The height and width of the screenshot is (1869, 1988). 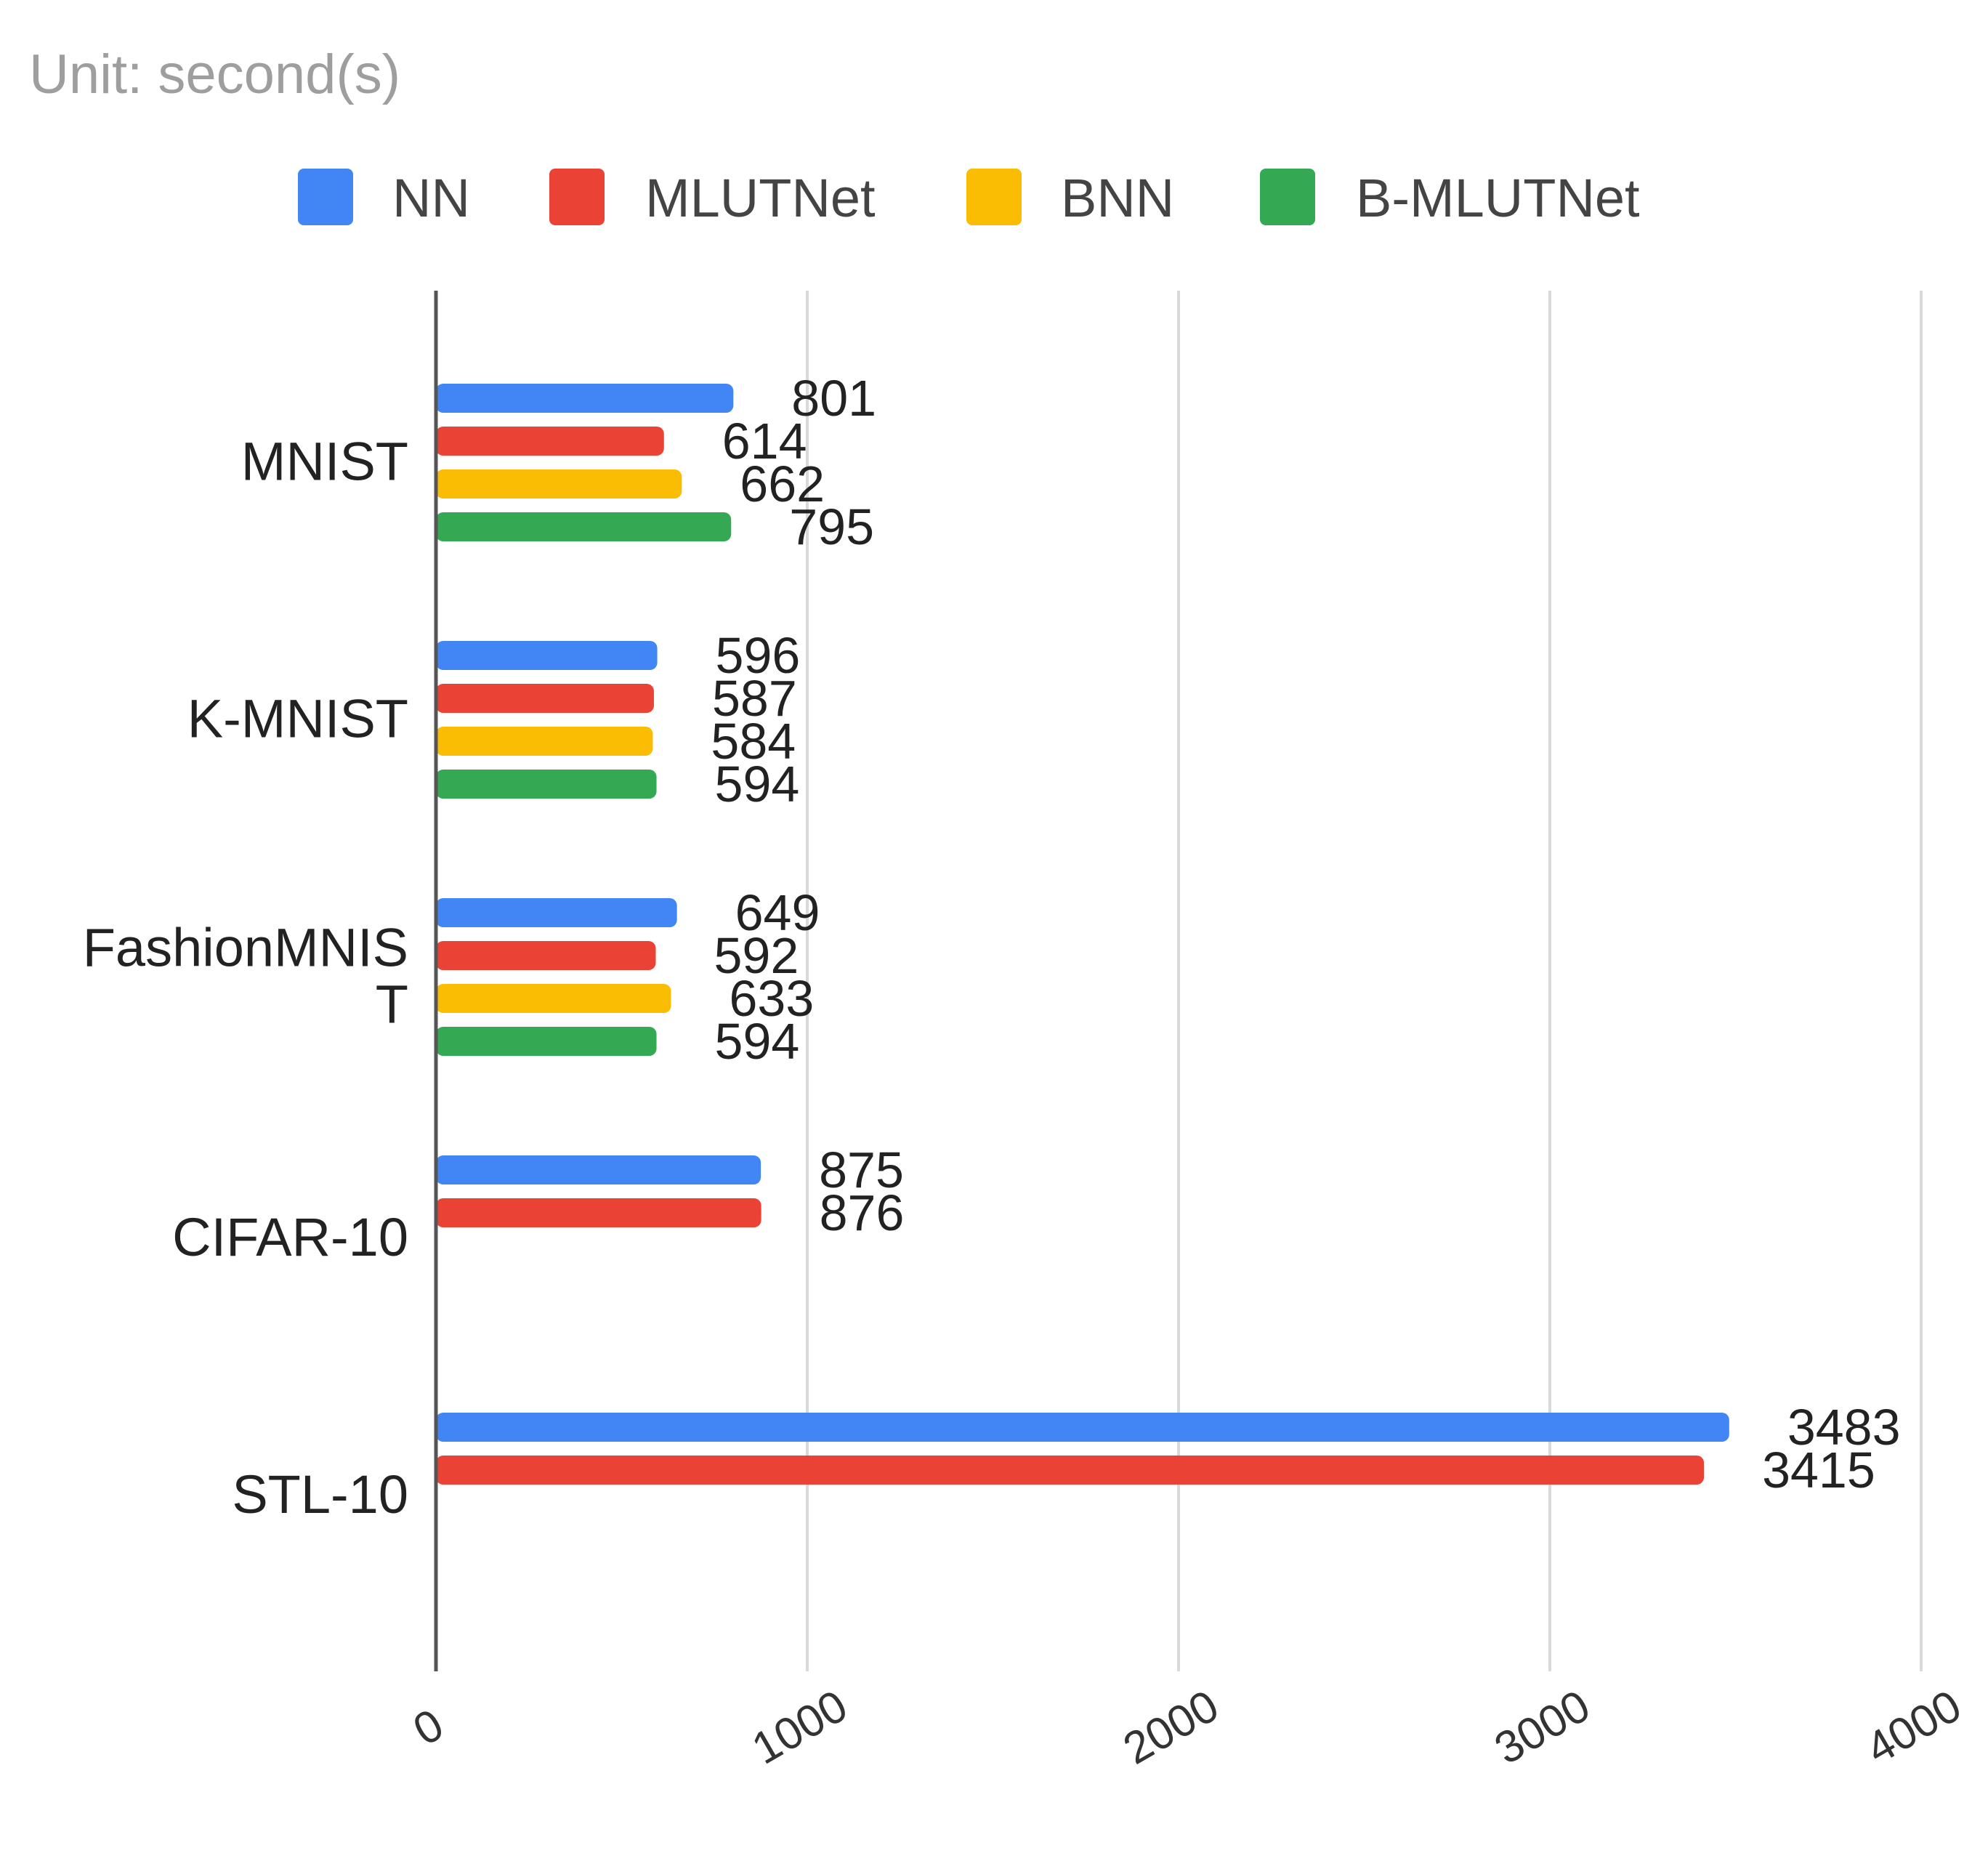 What do you see at coordinates (994, 197) in the screenshot?
I see `legend-swatch-bnn` at bounding box center [994, 197].